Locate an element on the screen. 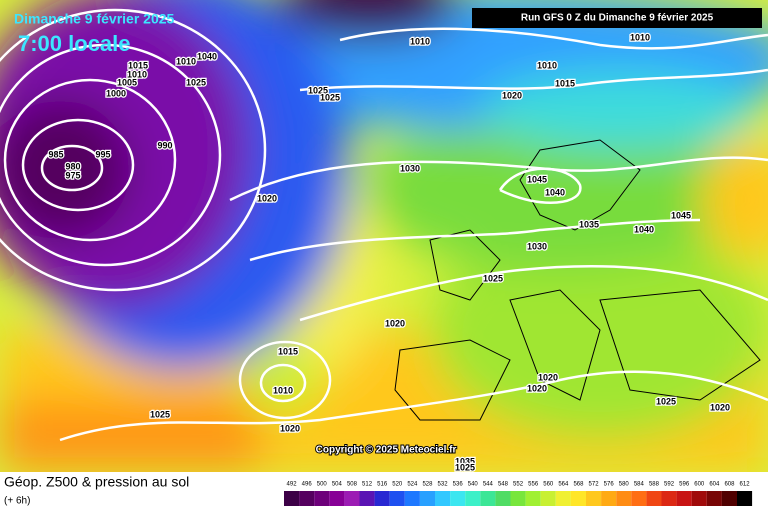 The height and width of the screenshot is (517, 768). copyright: Copyright © 2025 Meteociel.fr is located at coordinates (386, 450).